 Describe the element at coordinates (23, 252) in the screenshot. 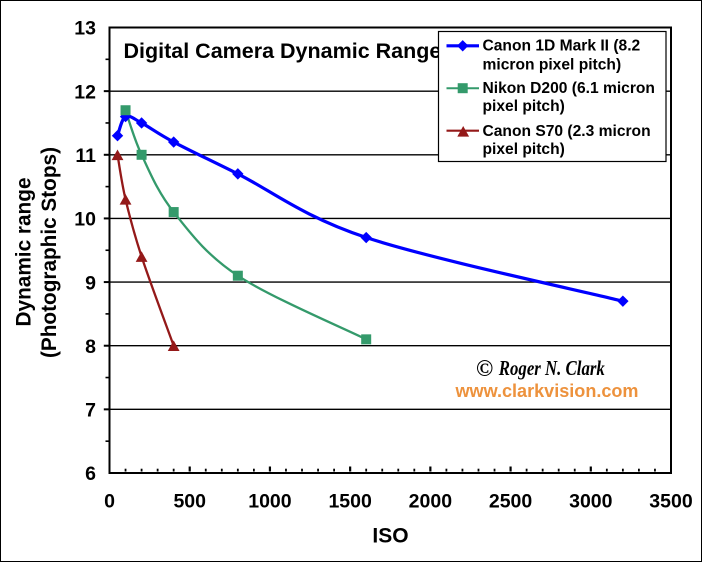

I see `svg-text: Dynamic range` at that location.